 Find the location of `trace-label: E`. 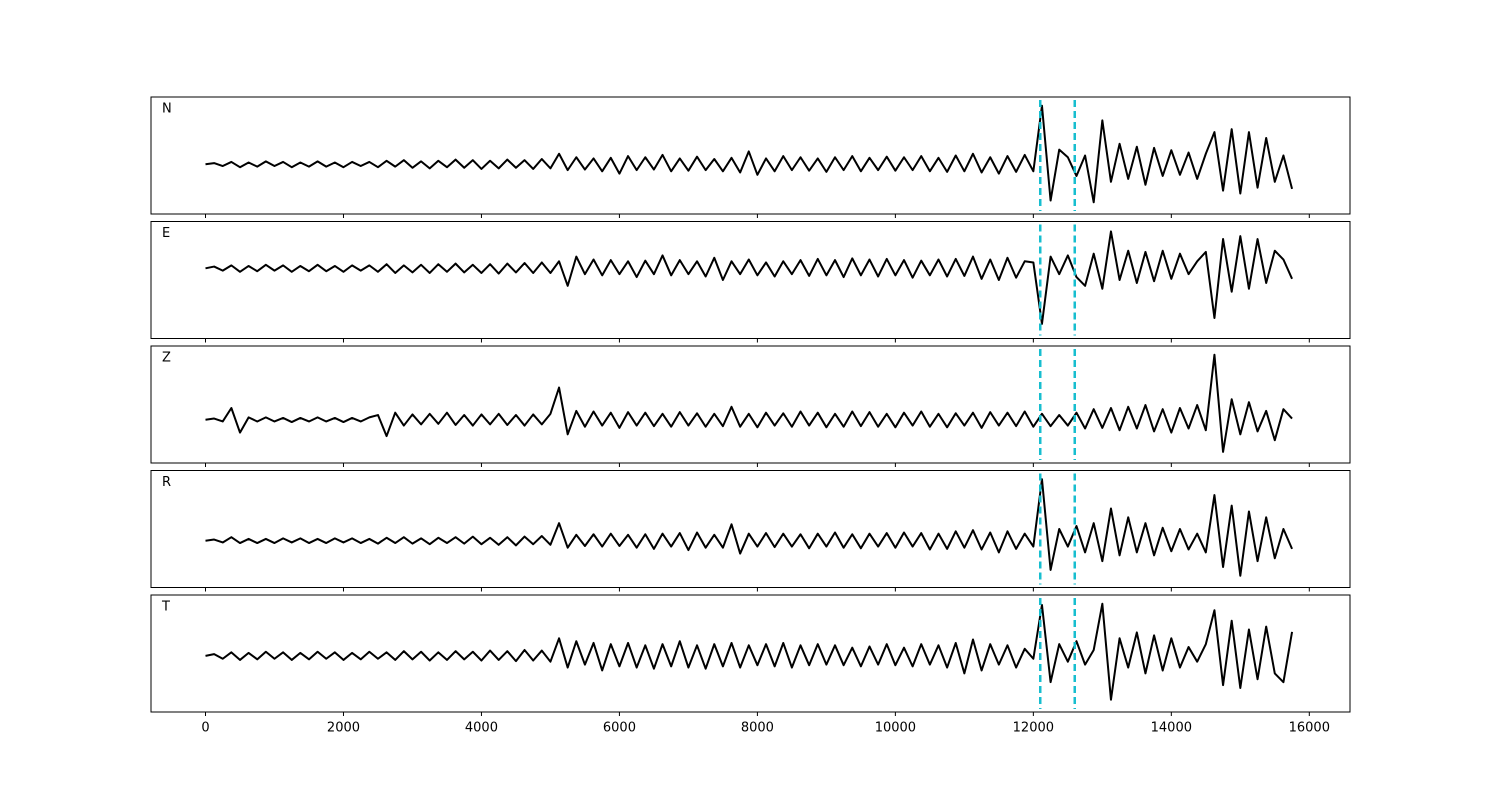

trace-label: E is located at coordinates (166, 233).